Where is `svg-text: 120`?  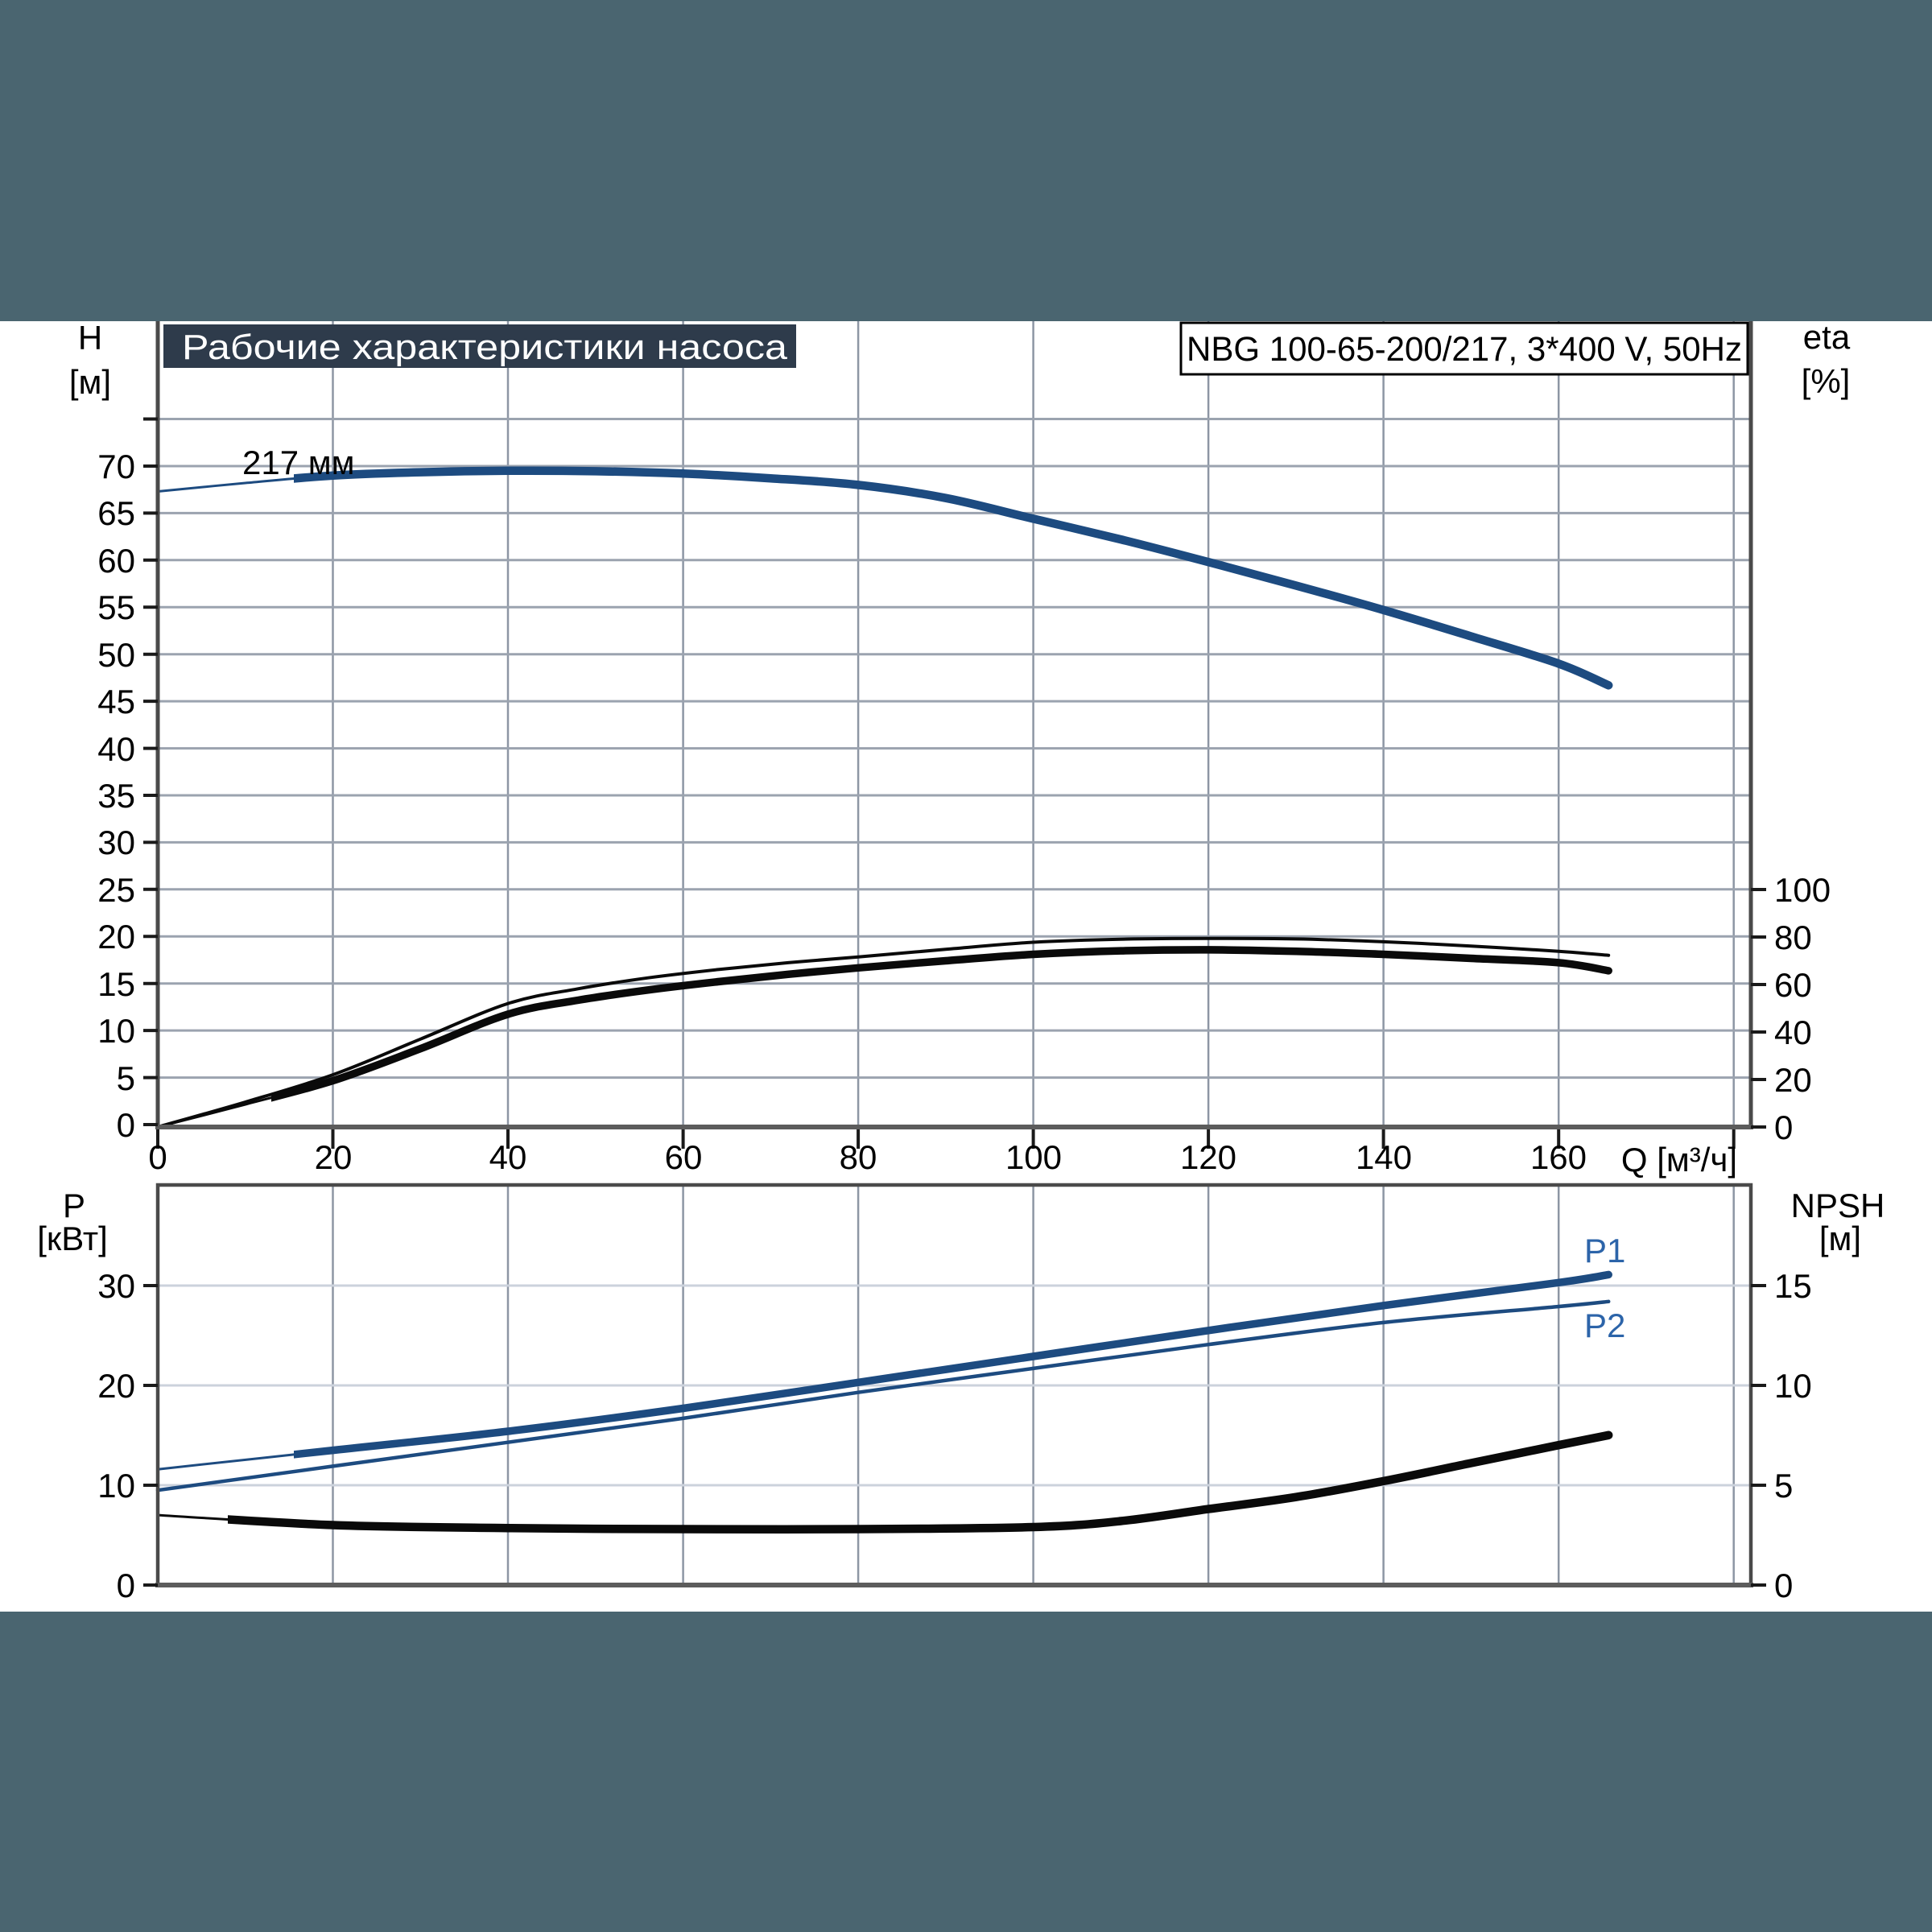 svg-text: 120 is located at coordinates (1208, 1157).